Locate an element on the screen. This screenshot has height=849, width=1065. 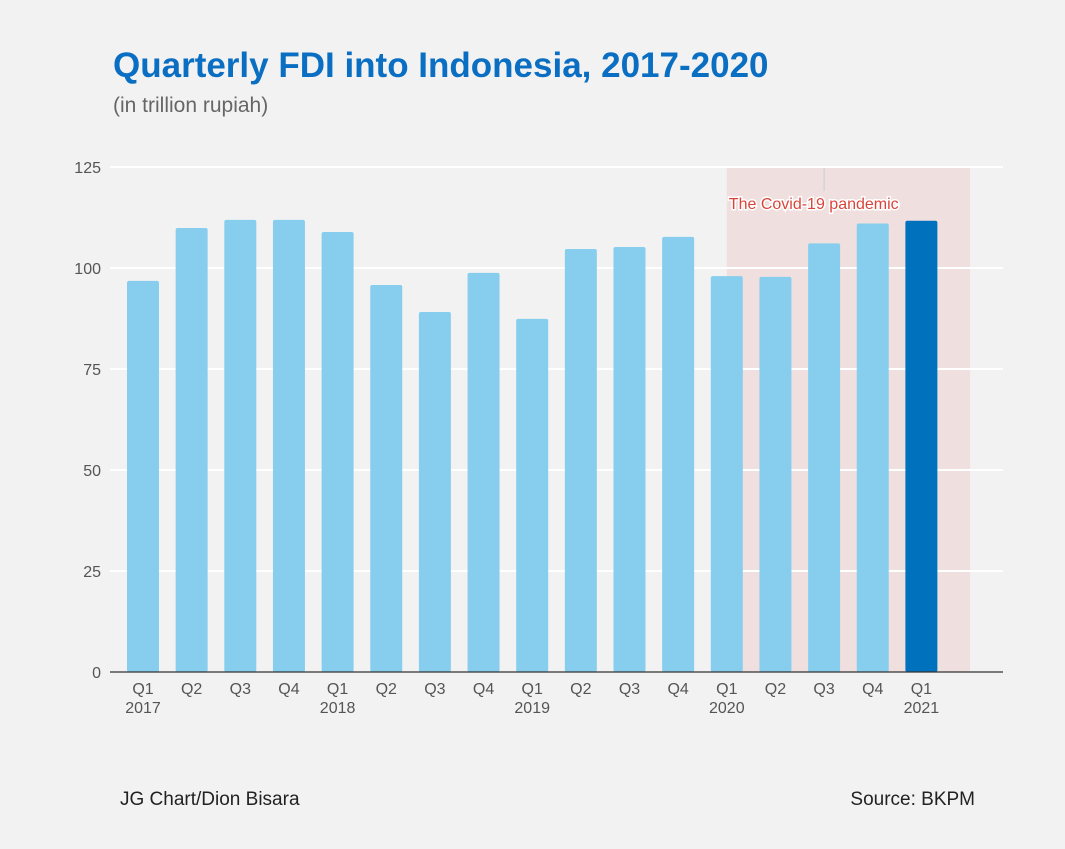
x-tick-year-label: 2017 is located at coordinates (143, 708).